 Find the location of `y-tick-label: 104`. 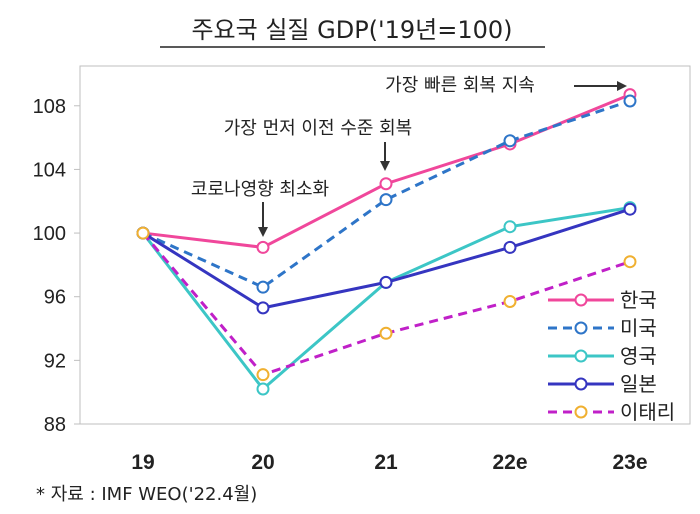

y-tick-label: 104 is located at coordinates (49, 170).